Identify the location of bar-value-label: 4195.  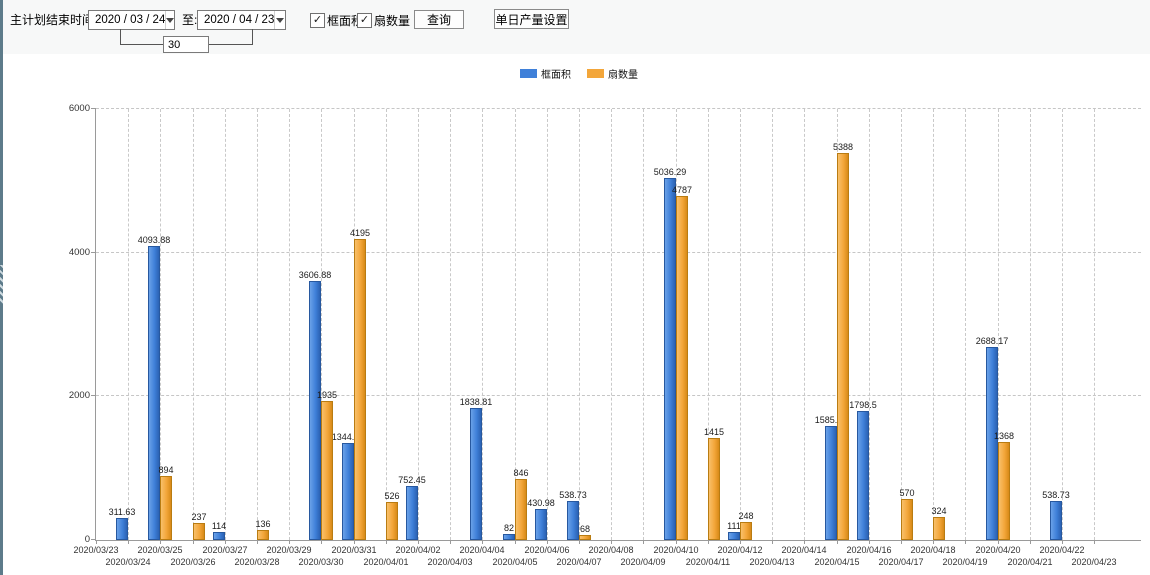
(360, 233).